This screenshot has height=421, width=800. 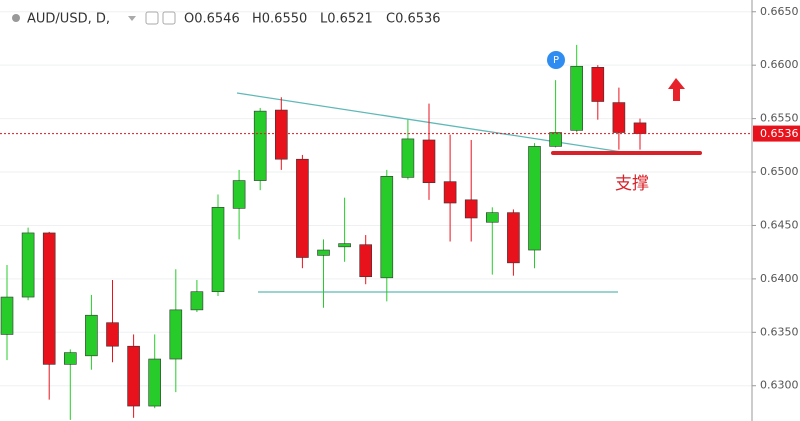 I want to click on y-tick-label: 0.6350, so click(x=779, y=331).